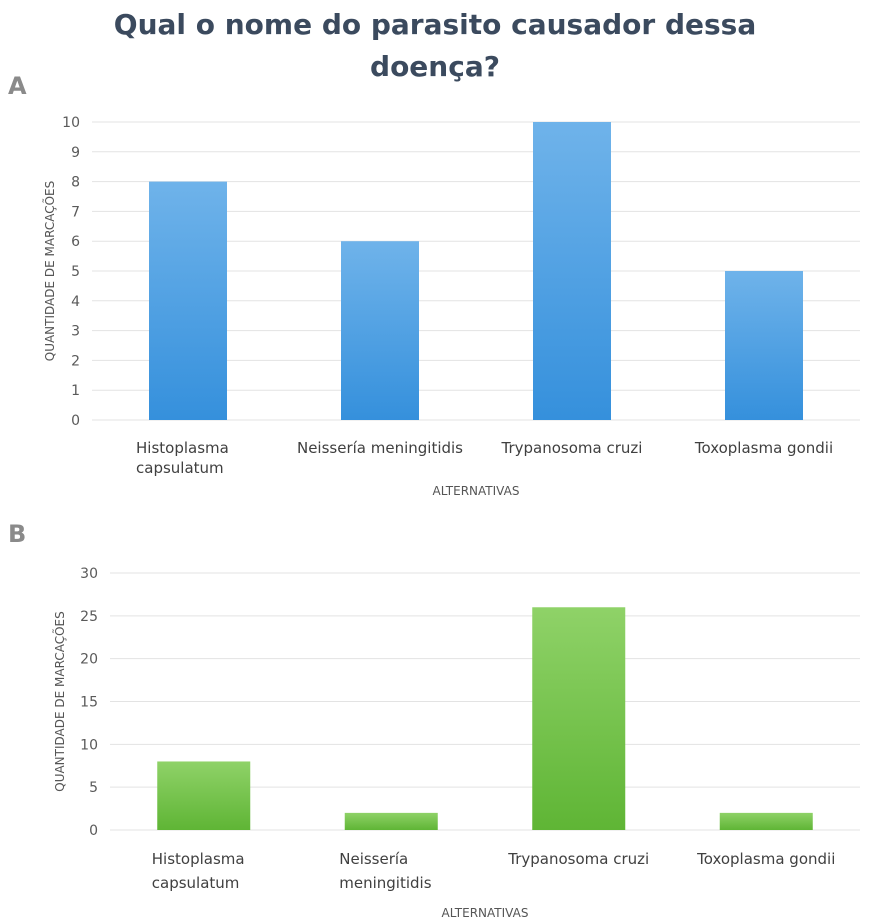 Image resolution: width=870 pixels, height=921 pixels. What do you see at coordinates (89, 745) in the screenshot?
I see `chart-b-y-tick-label: 10` at bounding box center [89, 745].